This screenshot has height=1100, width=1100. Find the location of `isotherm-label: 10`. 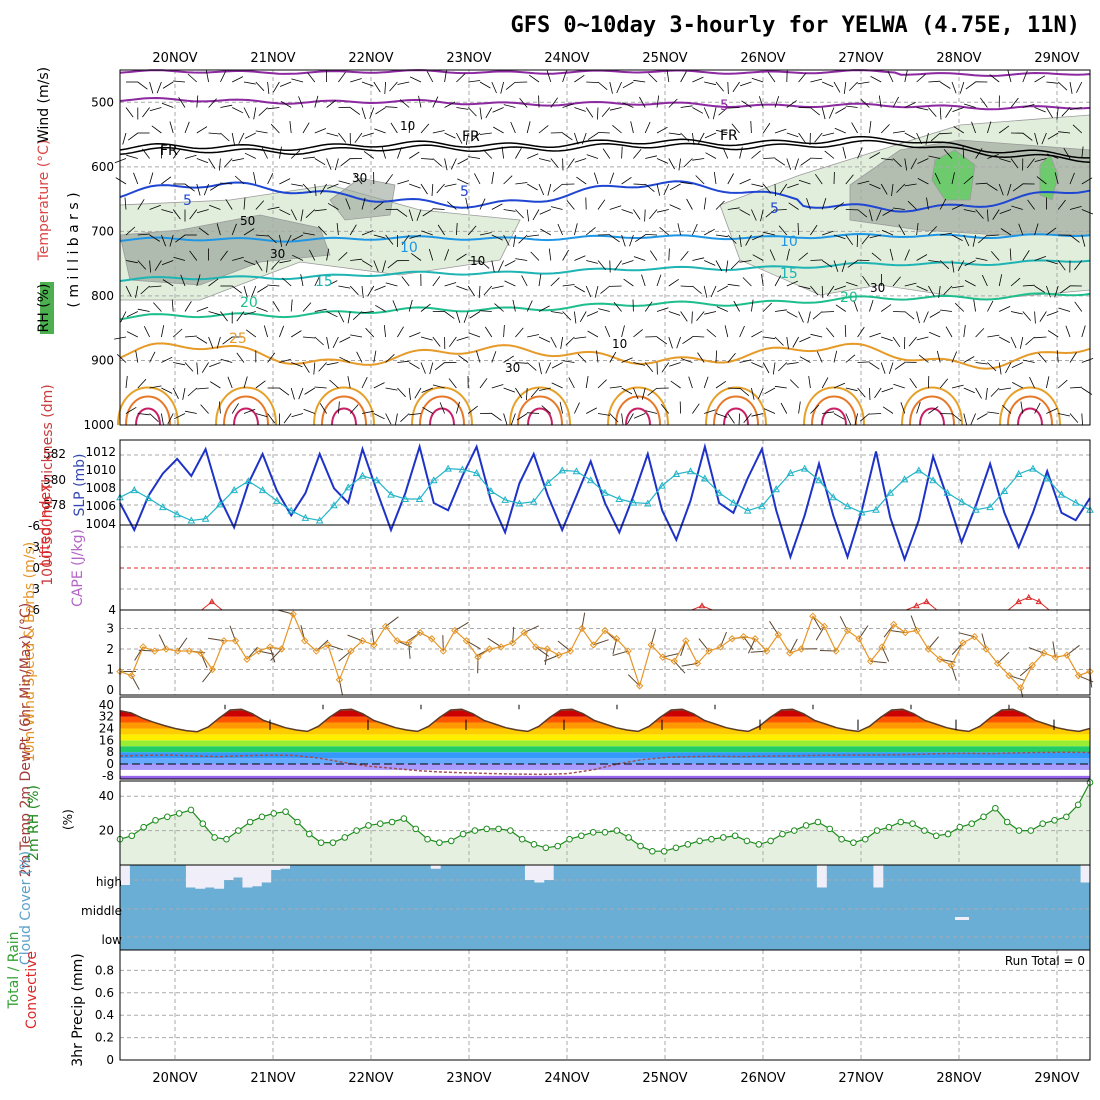

isotherm-label: 10 is located at coordinates (409, 248).